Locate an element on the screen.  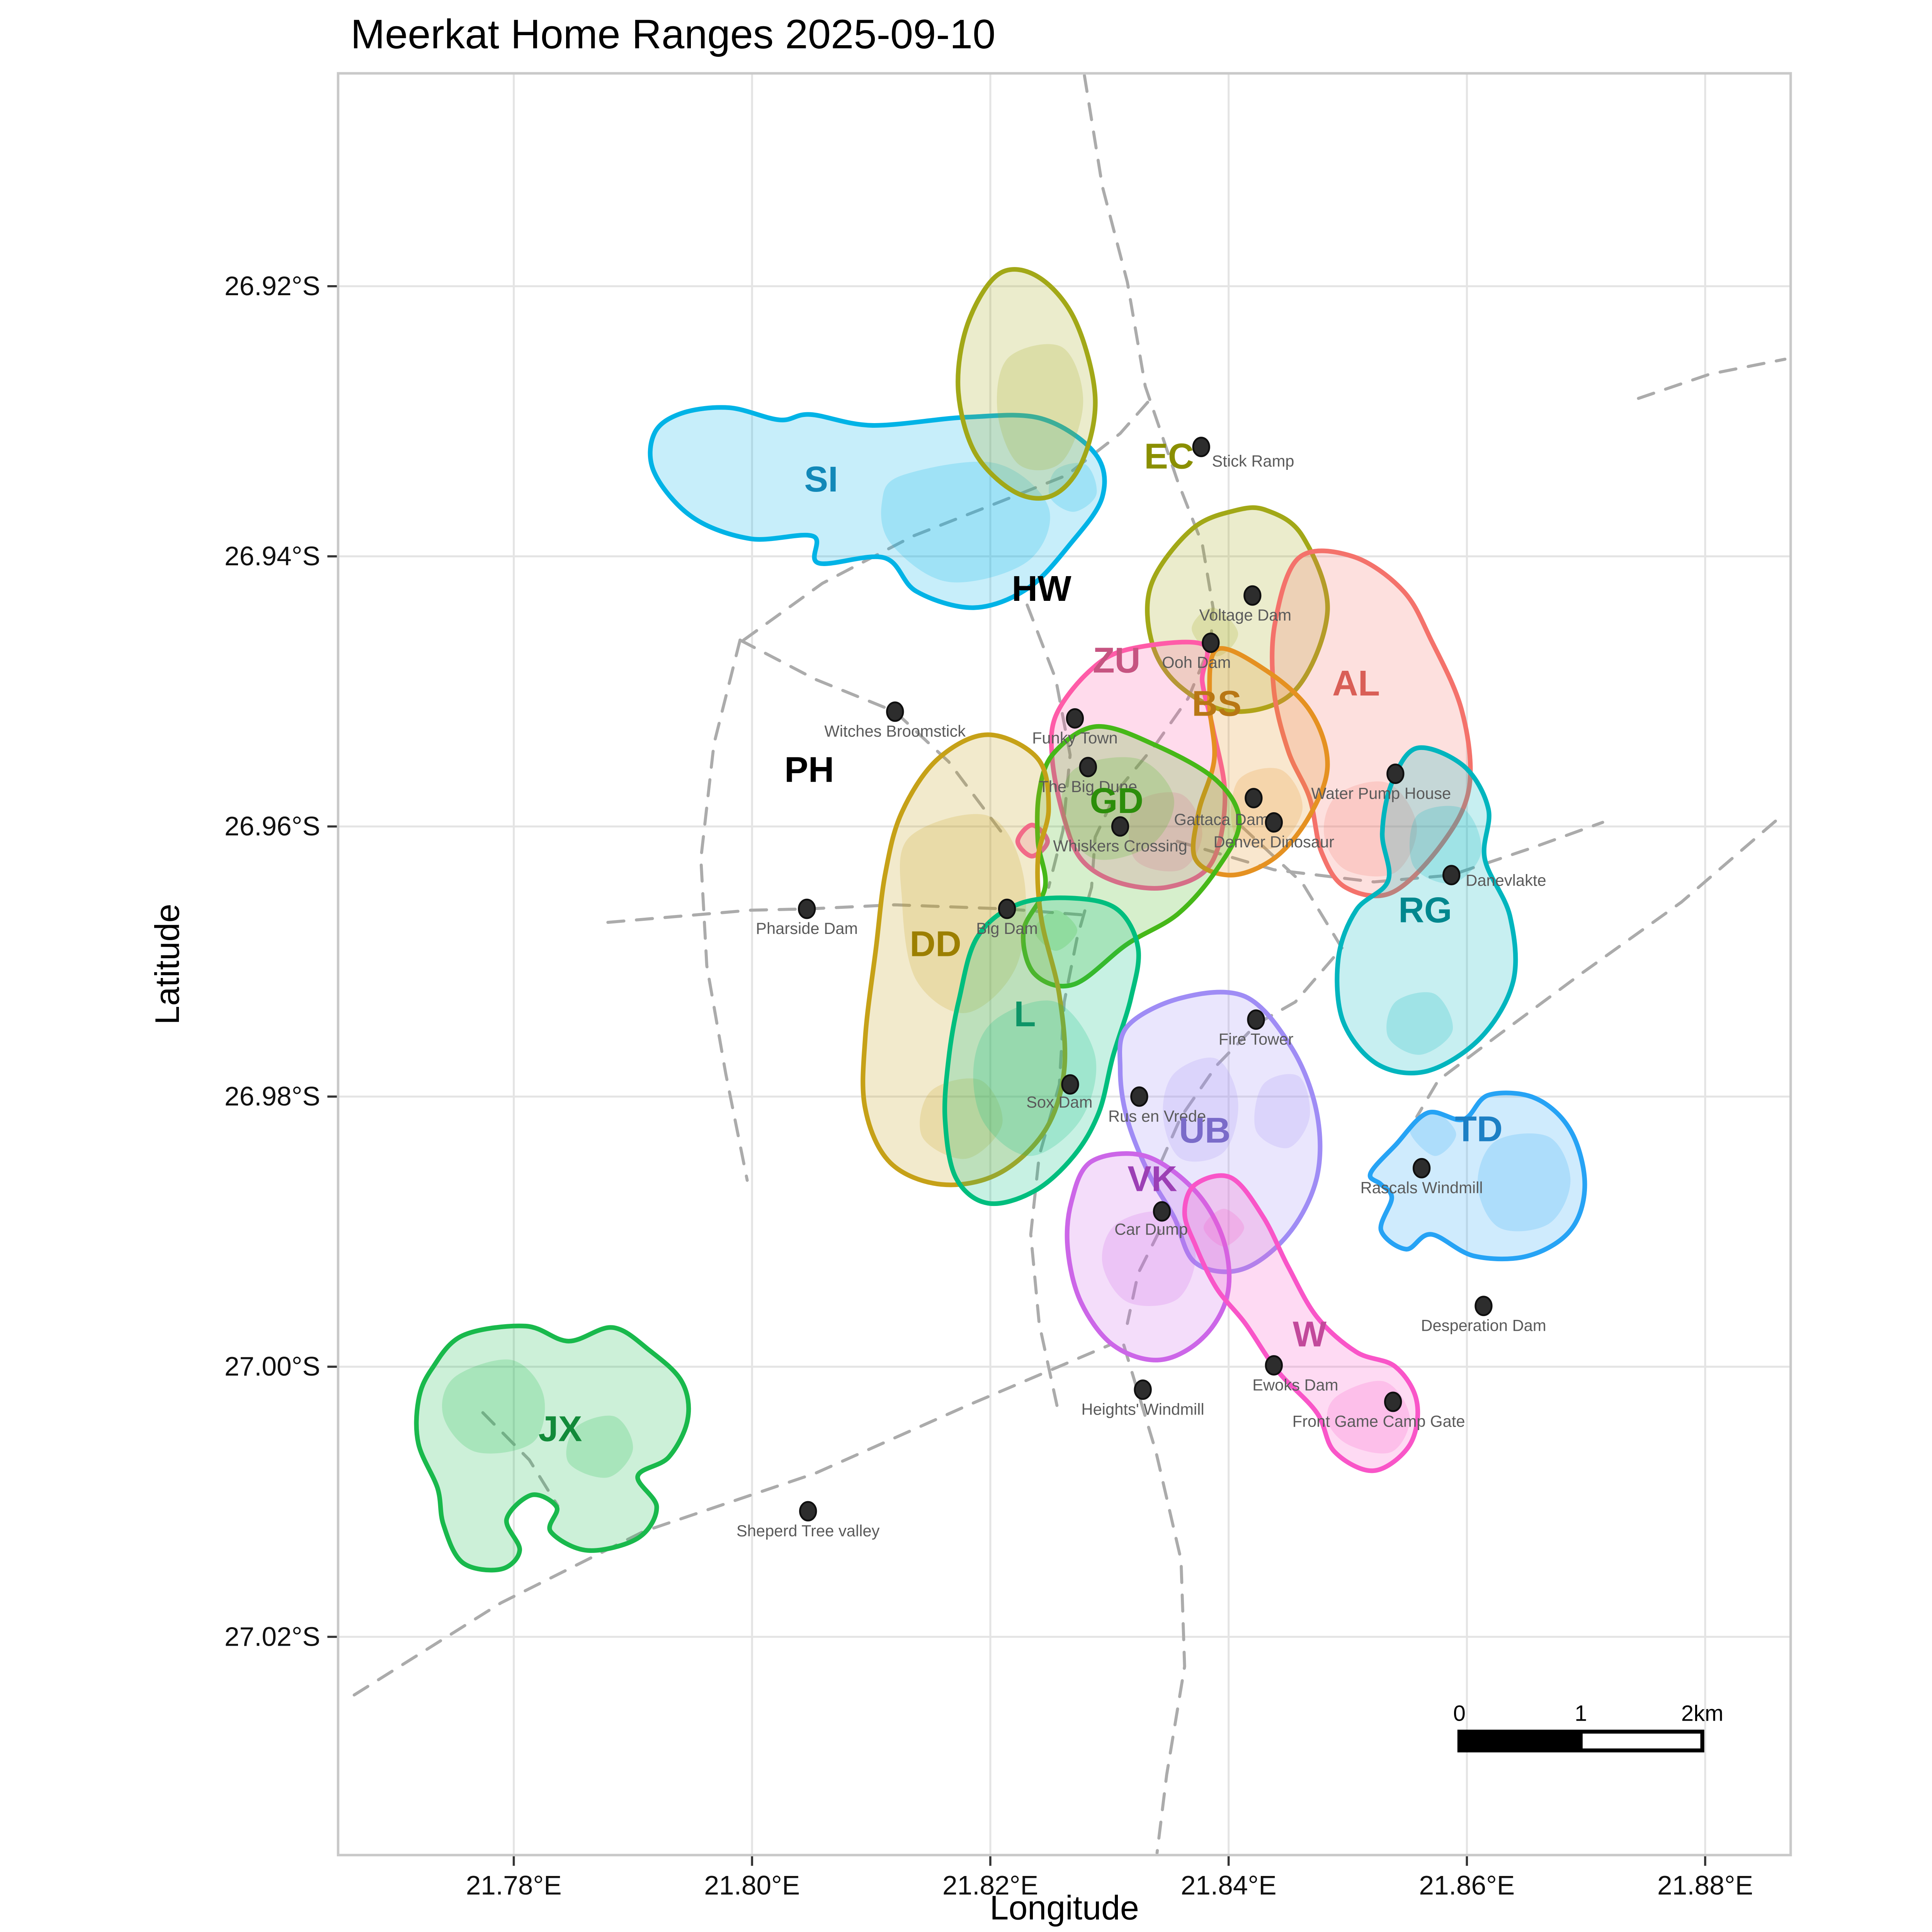
x-tick-label: 21.82°E is located at coordinates (990, 1885).